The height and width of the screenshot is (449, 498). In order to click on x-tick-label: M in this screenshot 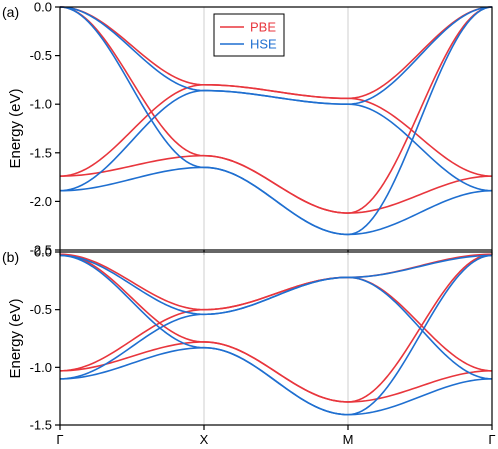, I will do `click(348, 439)`.